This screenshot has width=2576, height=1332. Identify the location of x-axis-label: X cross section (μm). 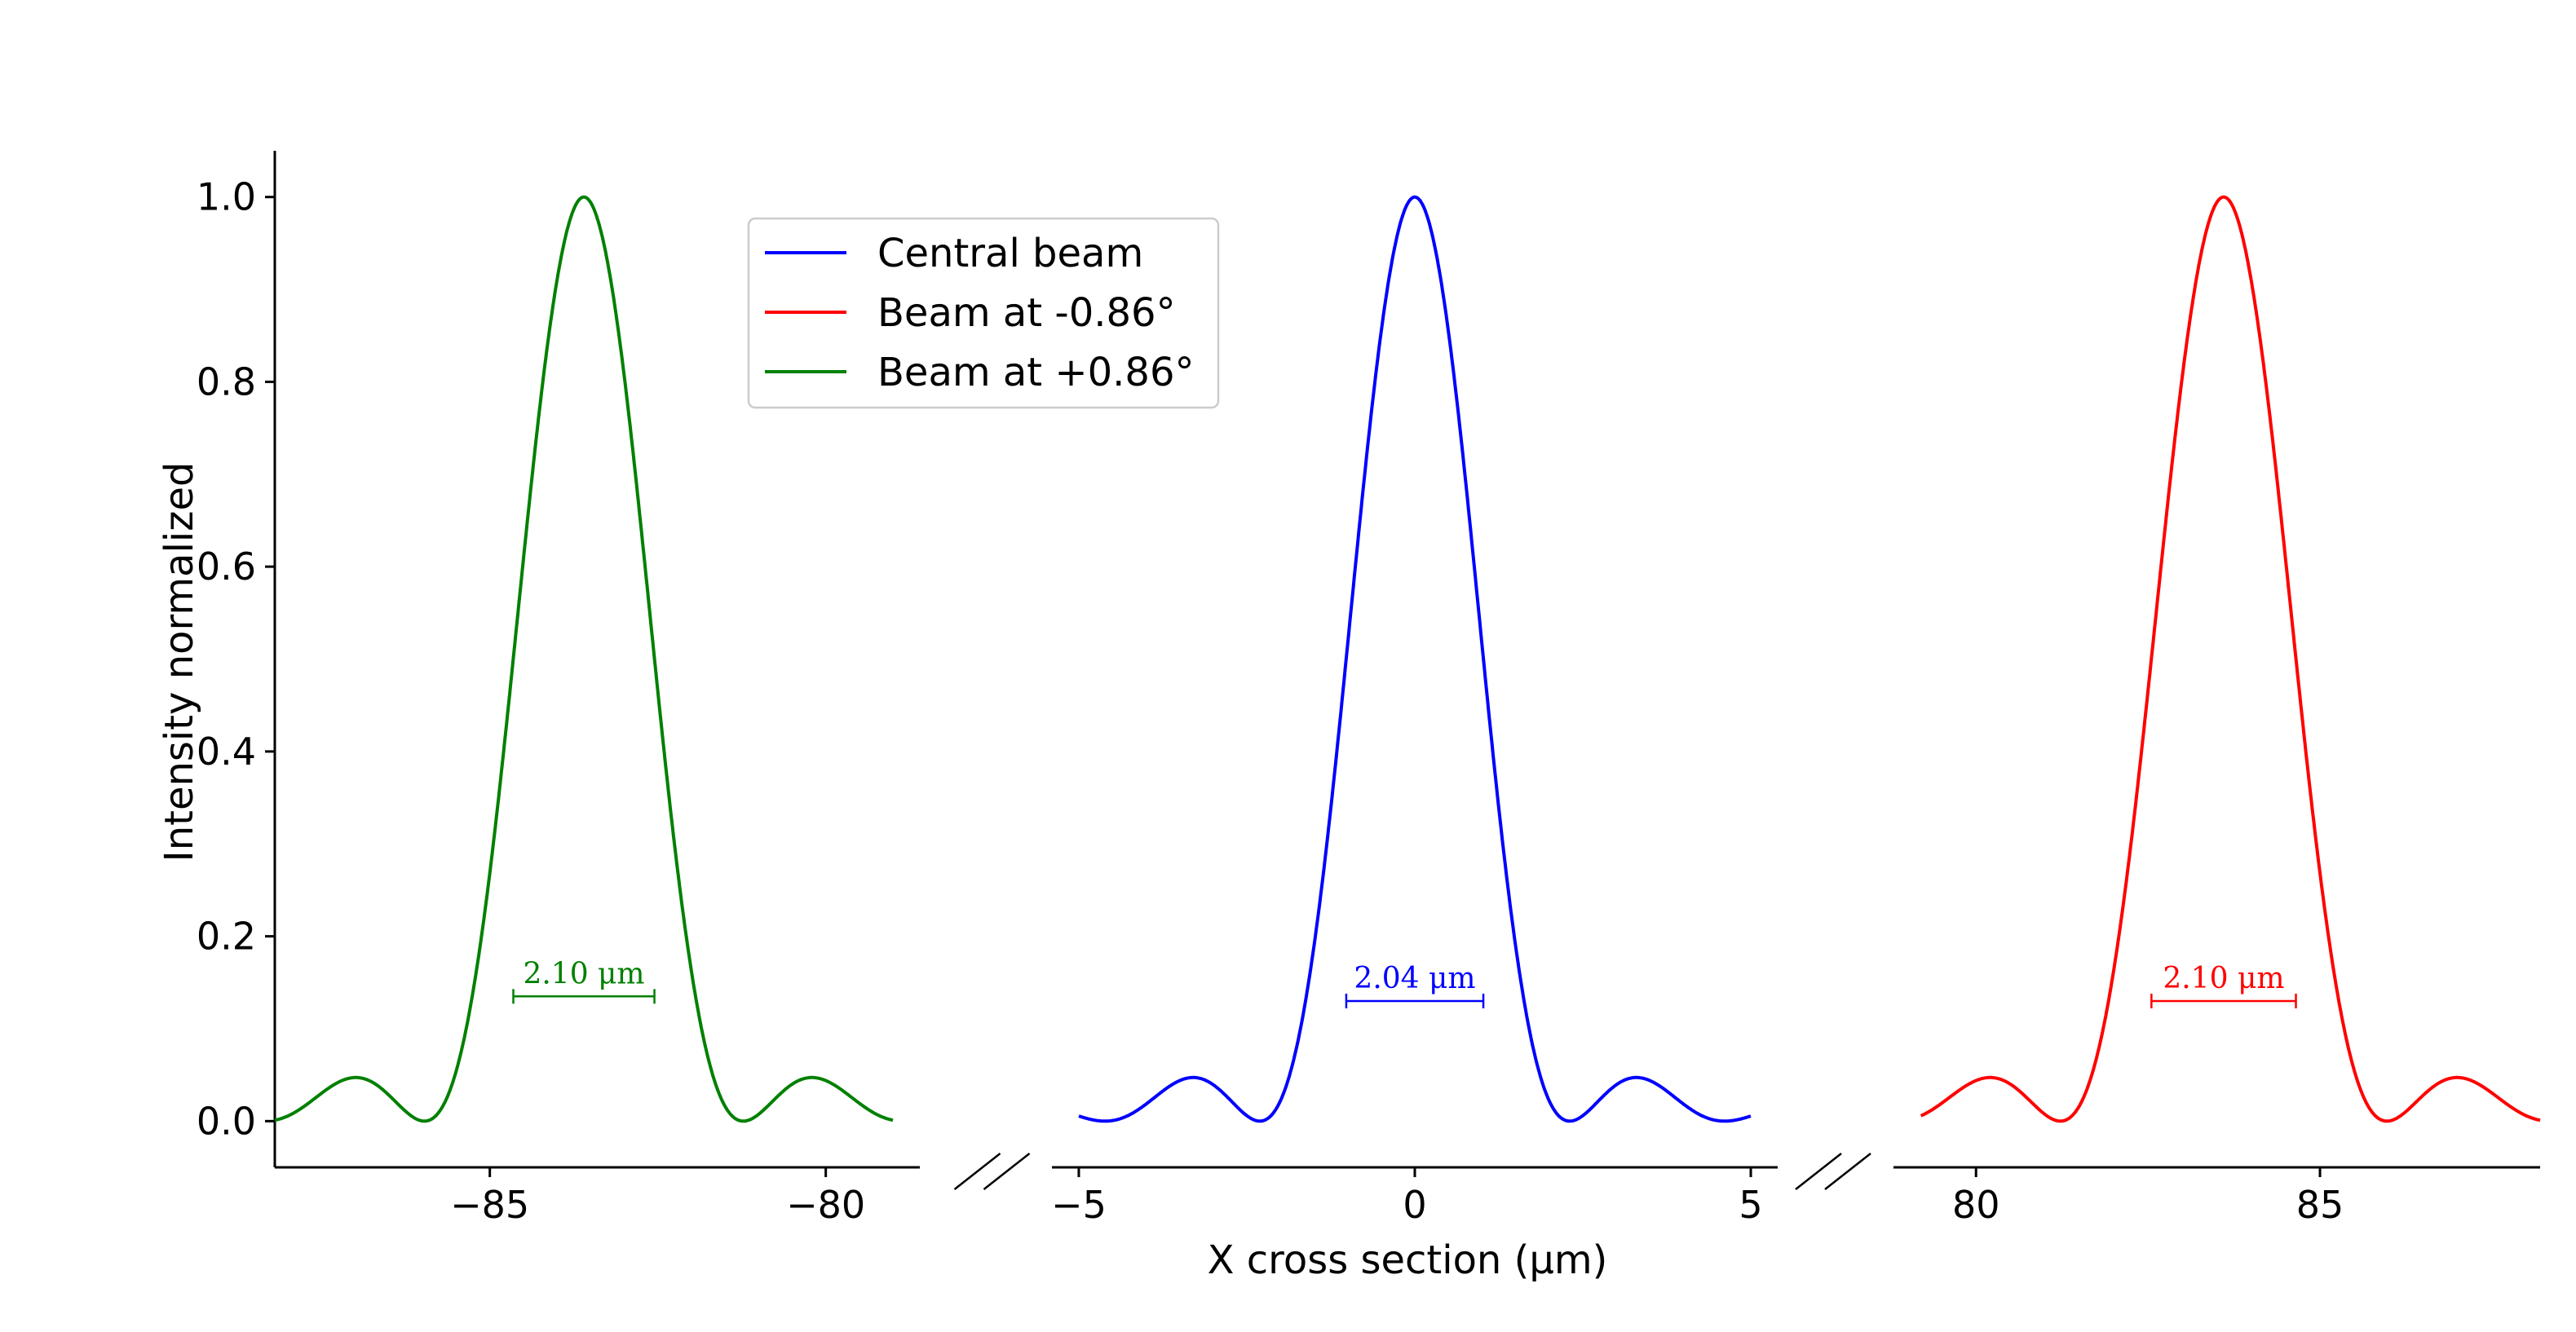
(1408, 1260).